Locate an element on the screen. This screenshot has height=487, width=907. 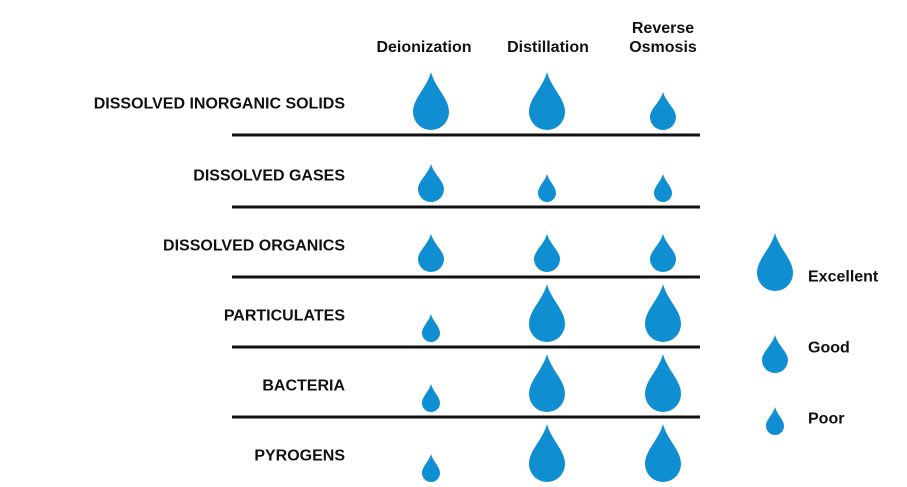
legend-label: Excellent is located at coordinates (843, 277).